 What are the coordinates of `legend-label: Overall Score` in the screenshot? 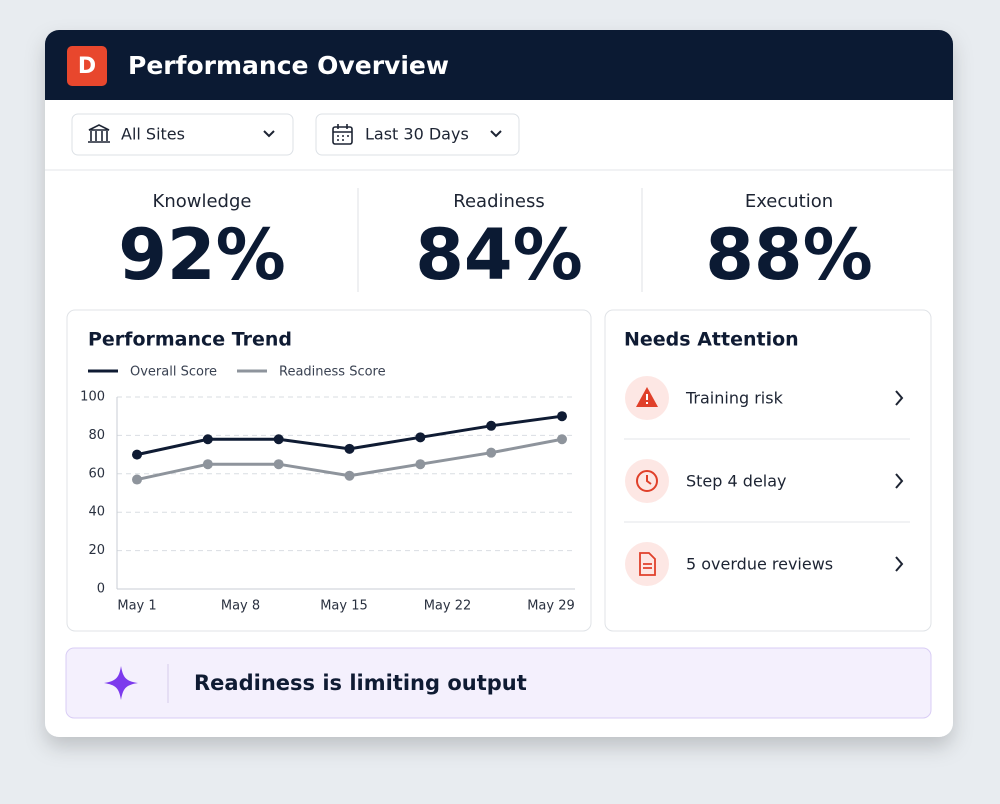 It's located at (173, 372).